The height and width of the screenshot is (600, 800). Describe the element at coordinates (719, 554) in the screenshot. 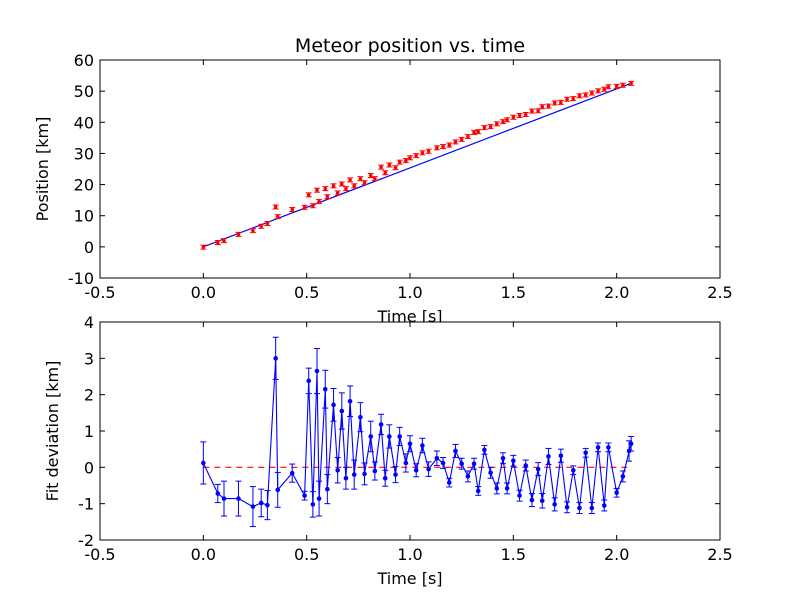

I see `deviation-x-tick-label: 2.5` at that location.